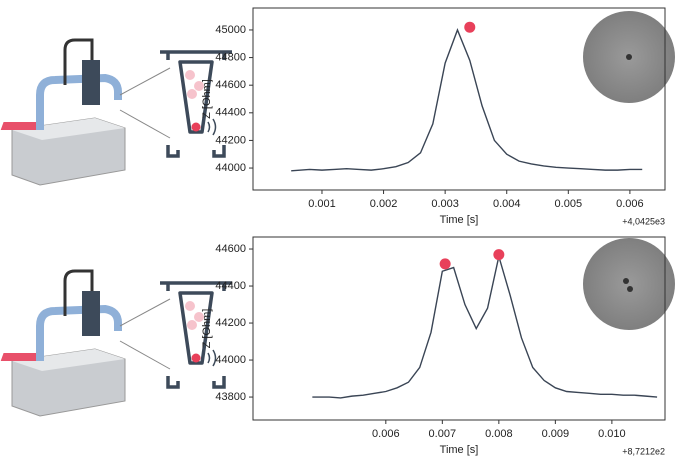 The height and width of the screenshot is (459, 683). I want to click on inset-image, so click(629, 284).